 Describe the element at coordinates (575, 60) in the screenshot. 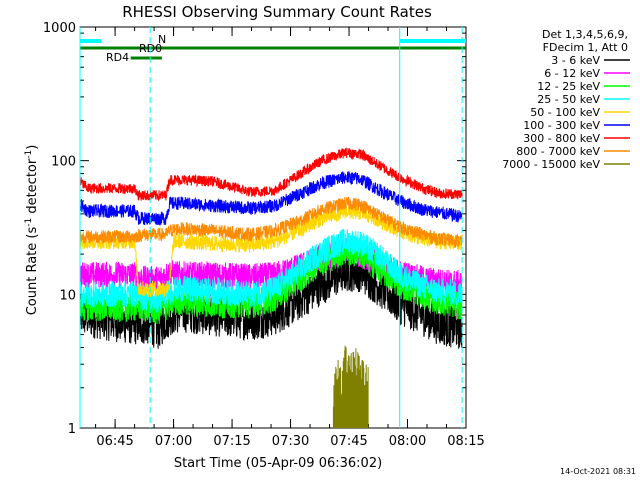

I see `legend-label: 3 - 6 keV` at that location.